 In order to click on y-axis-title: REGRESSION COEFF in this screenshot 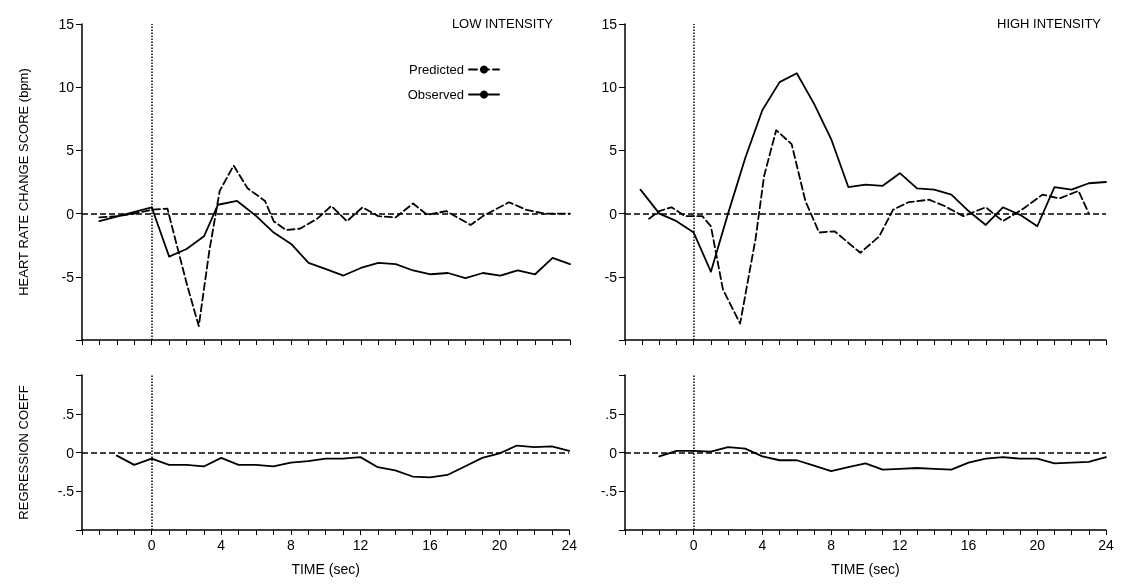, I will do `click(23, 452)`.